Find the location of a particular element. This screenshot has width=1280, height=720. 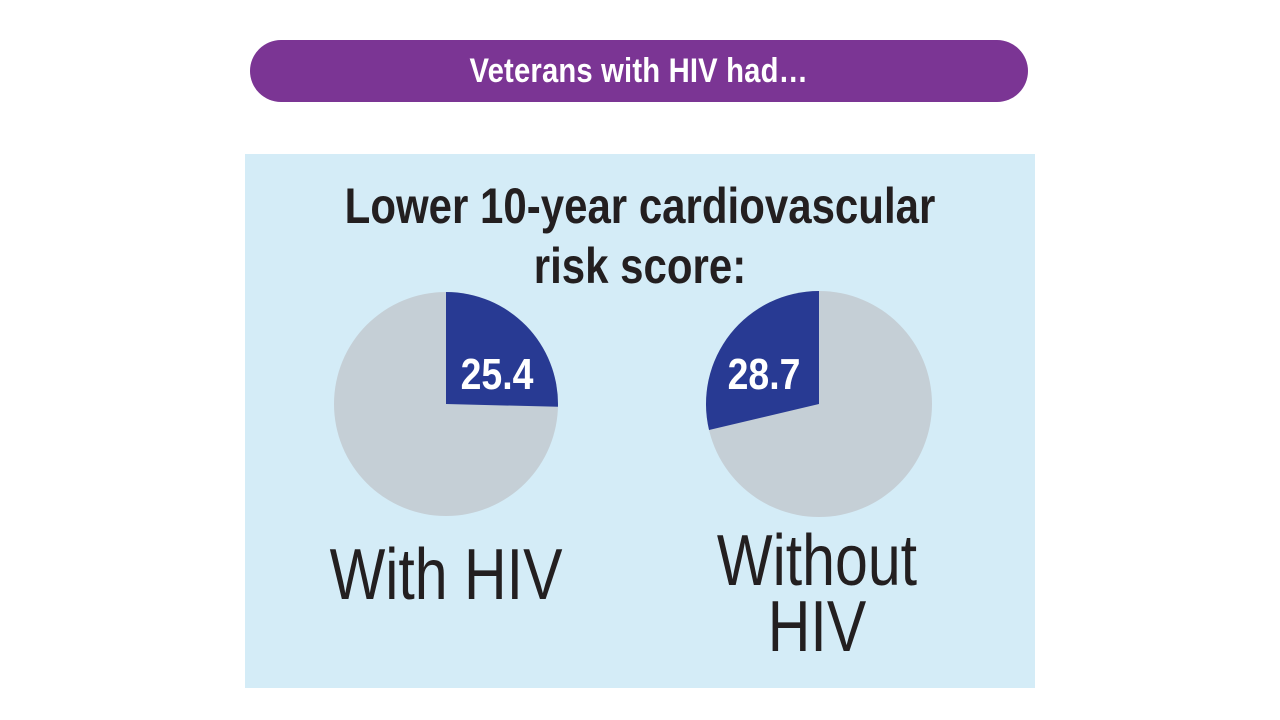

chart-title: Lower 10-year cardiovascular risk score: is located at coordinates (640, 236).